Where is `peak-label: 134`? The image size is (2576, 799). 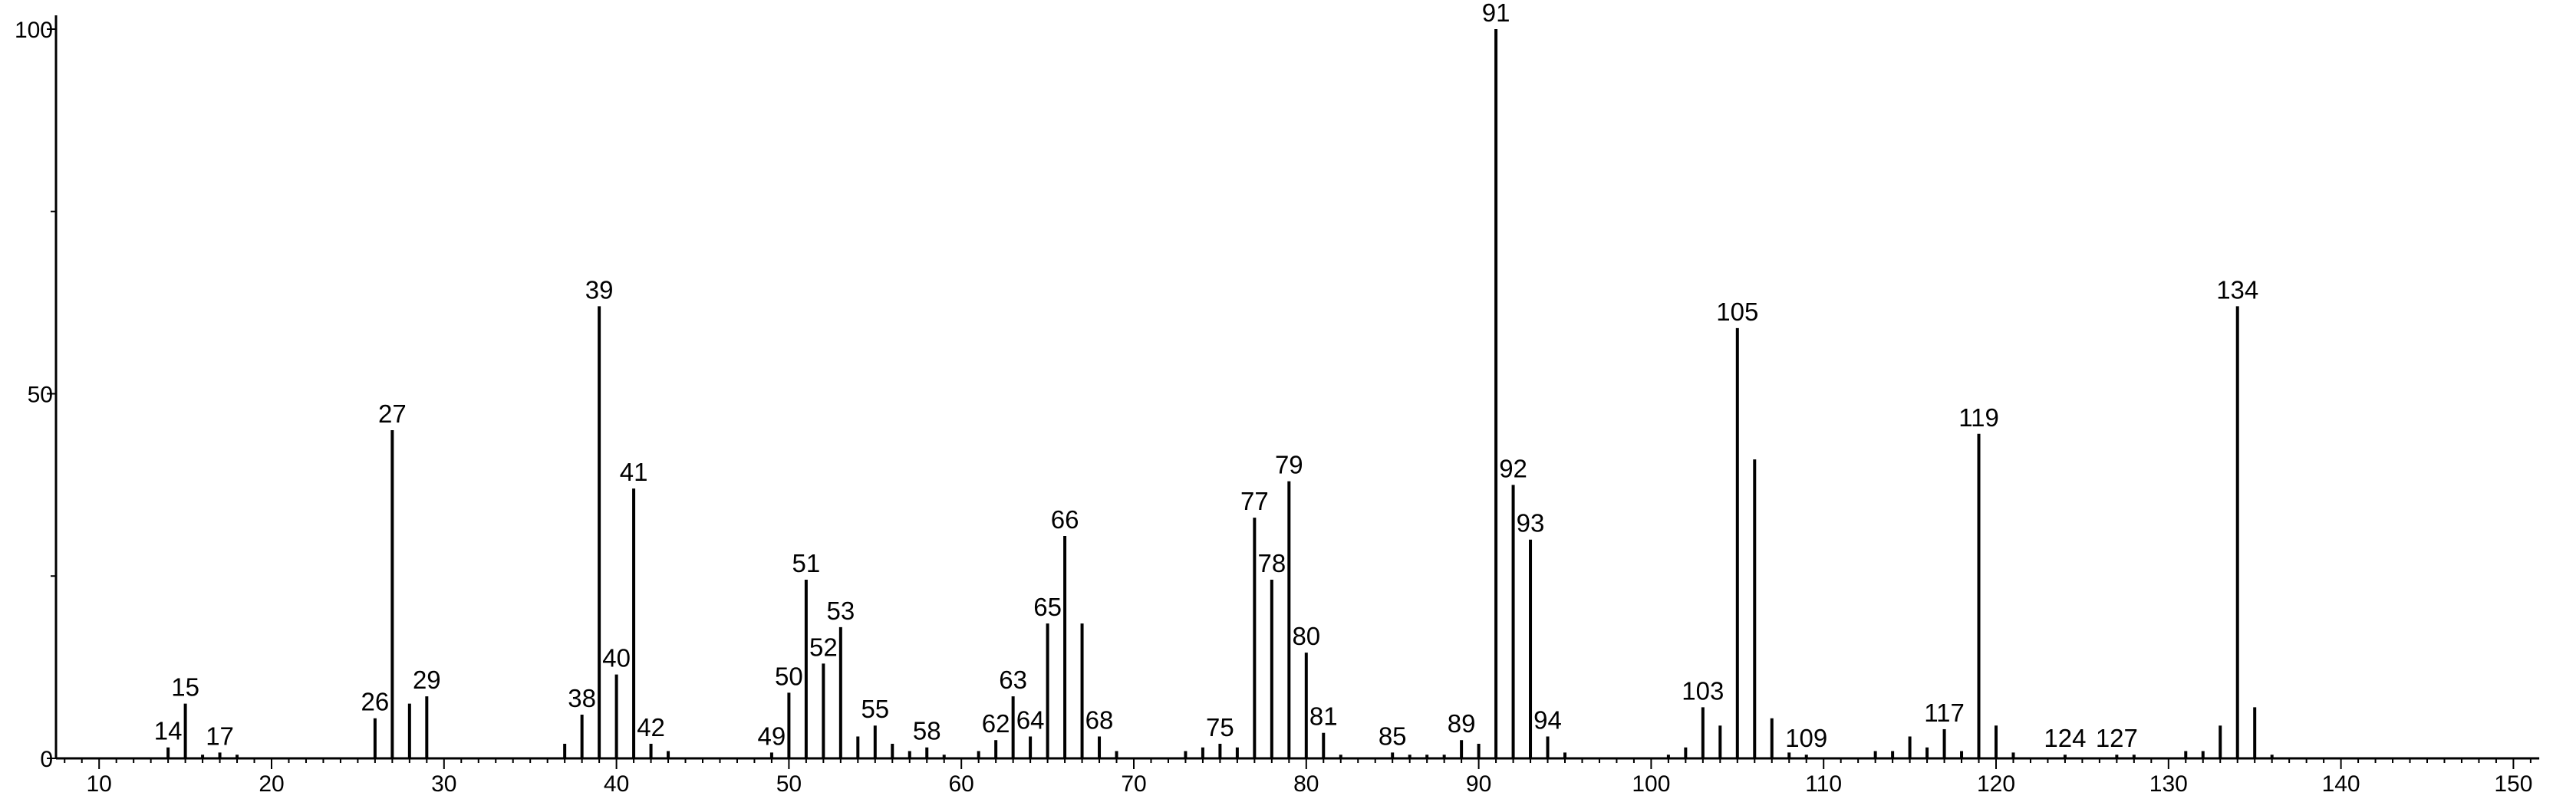 peak-label: 134 is located at coordinates (2237, 289).